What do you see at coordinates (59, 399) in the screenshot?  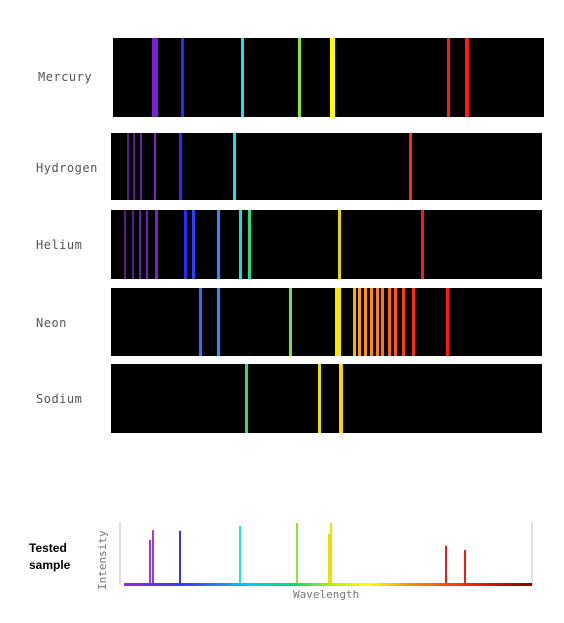 I see `element-label: Sodium` at bounding box center [59, 399].